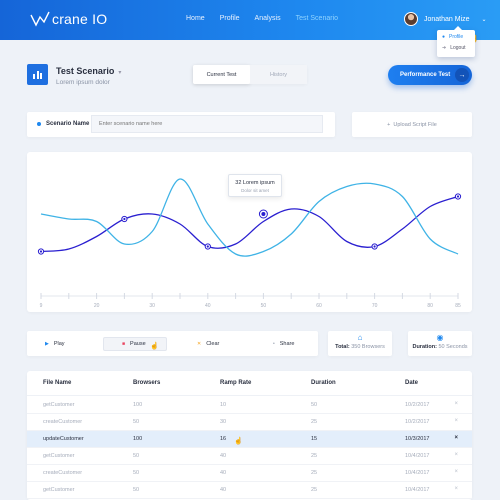  I want to click on table-cell: 10/3/2017, so click(417, 439).